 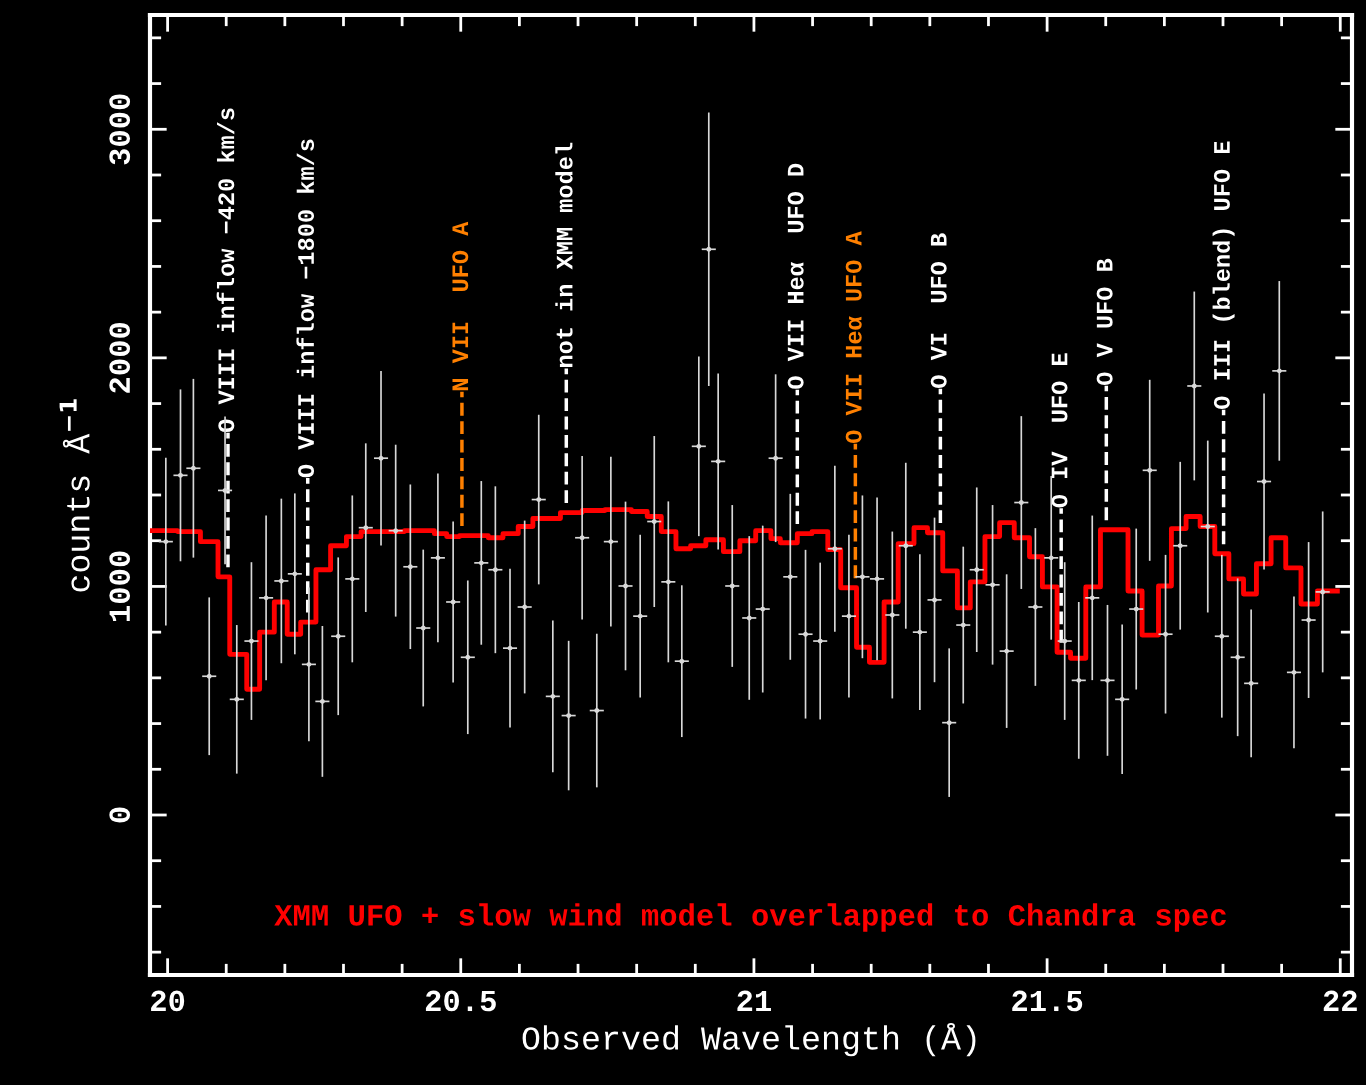 I want to click on ref-line-label: O VII Heα UFO D, so click(x=795, y=276).